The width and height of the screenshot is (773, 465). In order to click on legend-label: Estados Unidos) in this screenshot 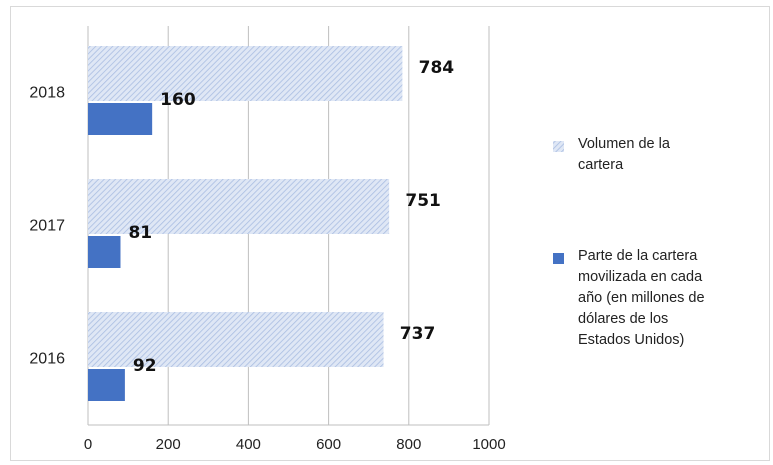, I will do `click(631, 340)`.